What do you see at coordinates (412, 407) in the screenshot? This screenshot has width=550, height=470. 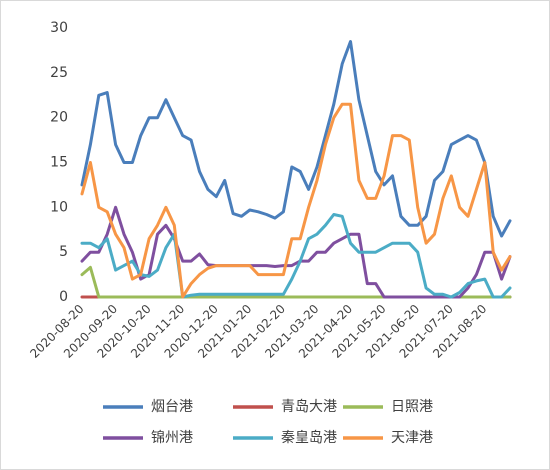 I see `legend-label: 日照港` at bounding box center [412, 407].